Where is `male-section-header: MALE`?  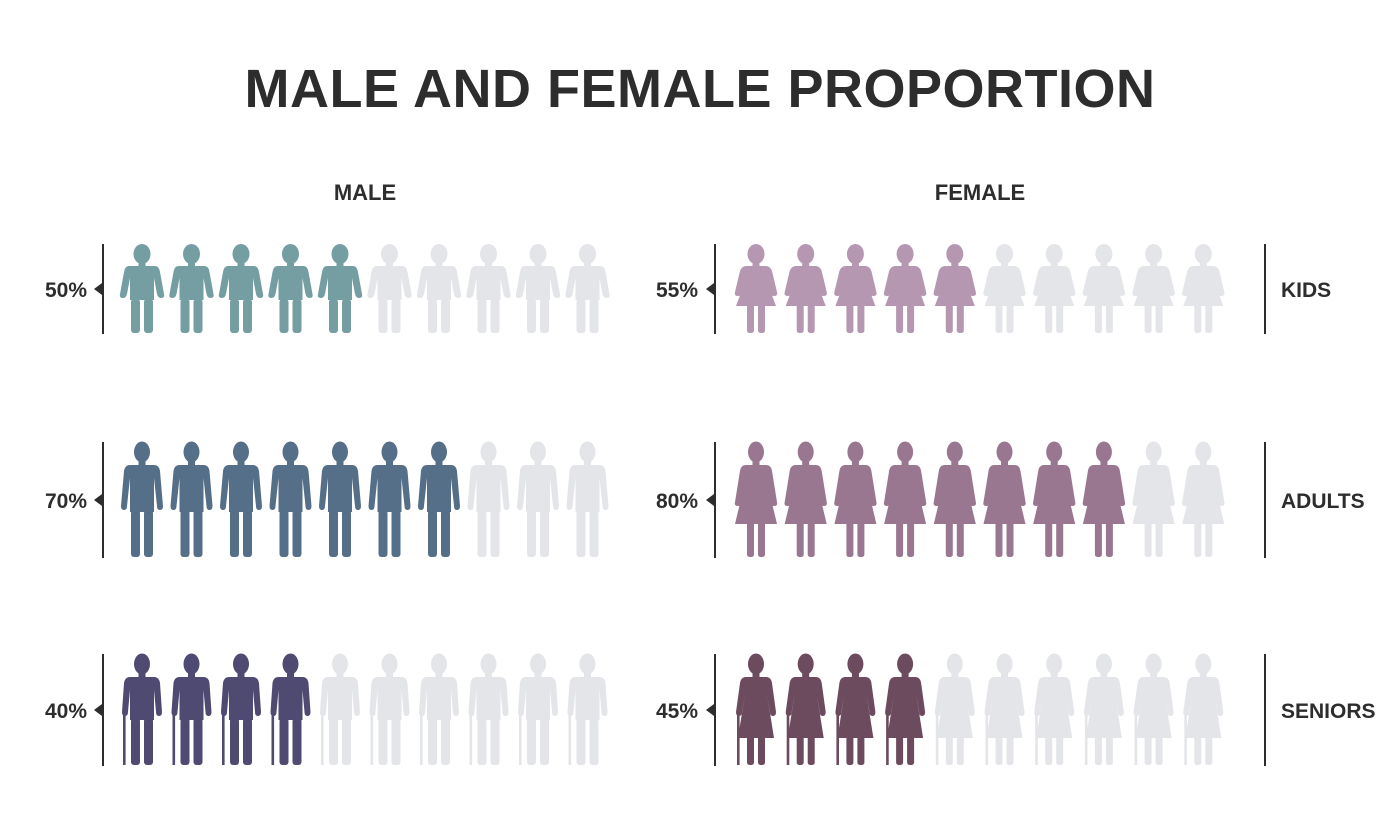
male-section-header: MALE is located at coordinates (365, 192).